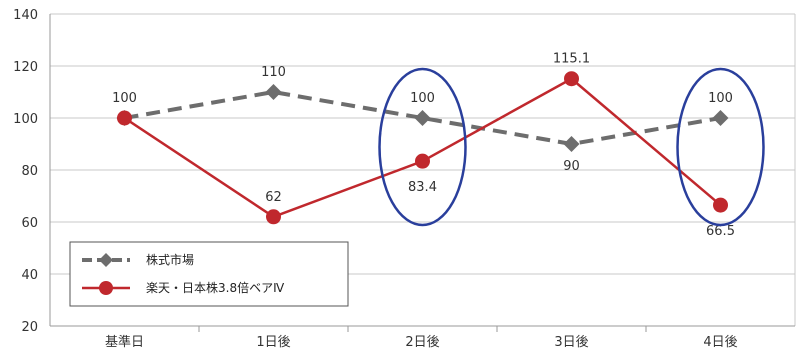 The width and height of the screenshot is (811, 353). Describe the element at coordinates (720, 231) in the screenshot. I see `data-label: 66.5` at that location.